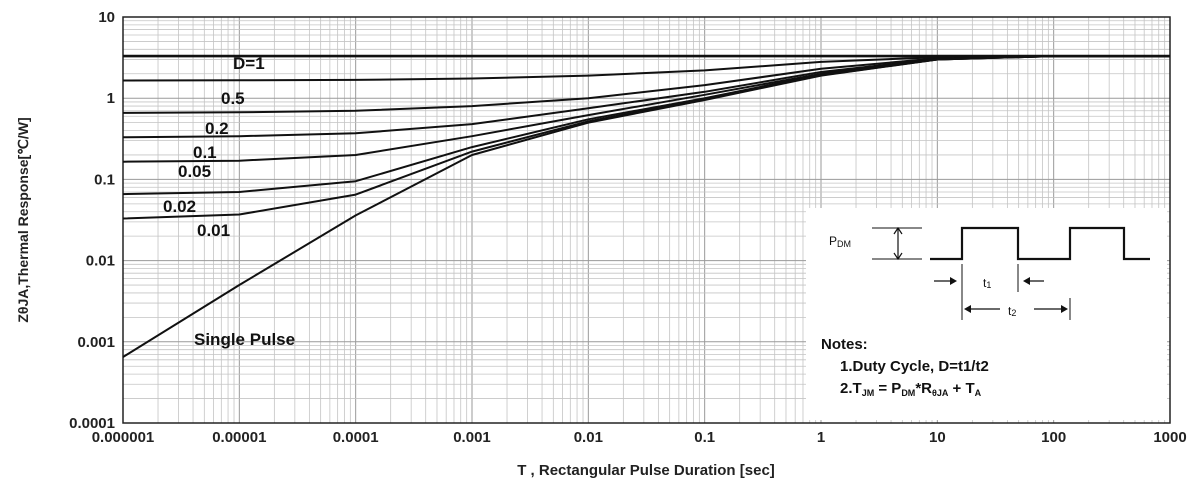  I want to click on label-single-pulse: Single Pulse, so click(244, 339).